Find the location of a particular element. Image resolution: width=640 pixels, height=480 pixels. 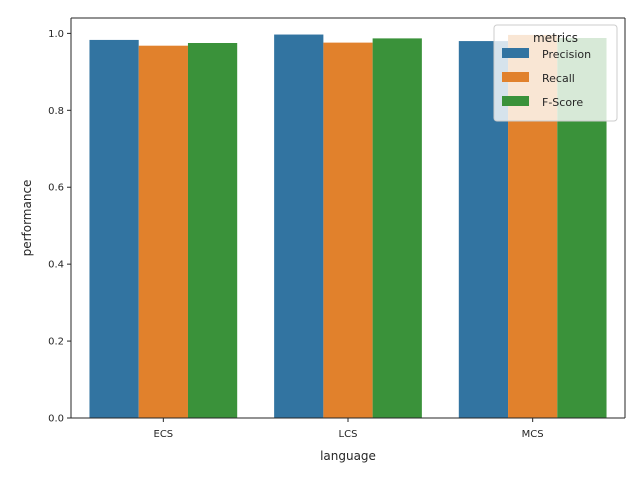

y-tick-label: 0.4 is located at coordinates (56, 265).